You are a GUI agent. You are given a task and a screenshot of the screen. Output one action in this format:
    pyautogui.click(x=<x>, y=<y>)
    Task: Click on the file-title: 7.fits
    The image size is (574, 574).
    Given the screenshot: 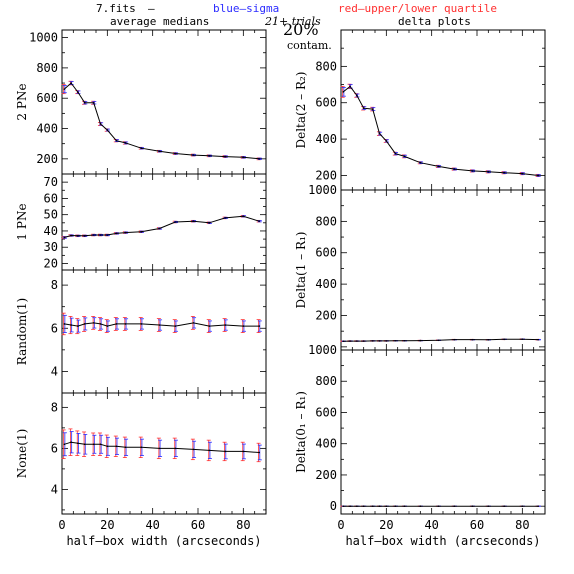 What is the action you would take?
    pyautogui.click(x=116, y=8)
    